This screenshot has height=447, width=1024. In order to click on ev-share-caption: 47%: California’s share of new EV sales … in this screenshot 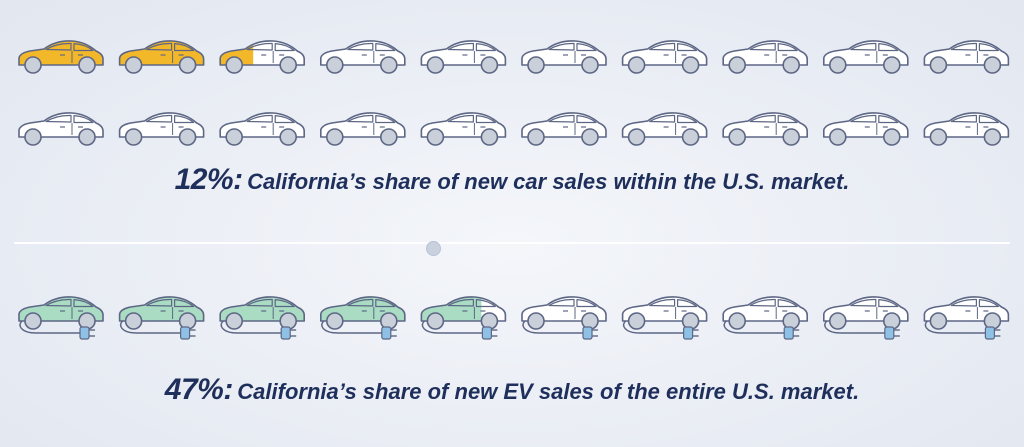, I will do `click(512, 390)`.